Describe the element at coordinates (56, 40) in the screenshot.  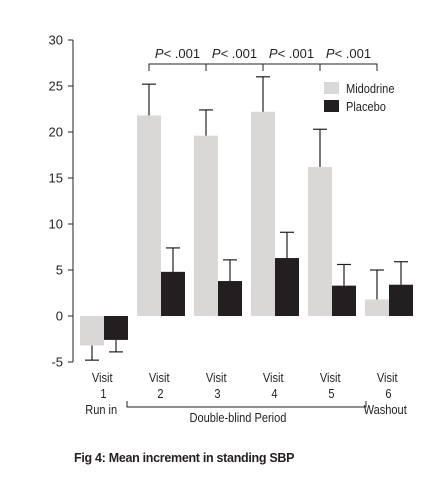
I see `y-tick-label: 30` at that location.